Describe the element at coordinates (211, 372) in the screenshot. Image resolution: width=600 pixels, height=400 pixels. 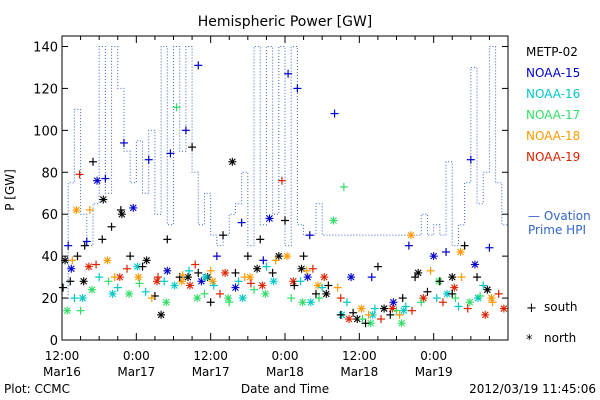
I see `x-tick-date: Mar17` at that location.